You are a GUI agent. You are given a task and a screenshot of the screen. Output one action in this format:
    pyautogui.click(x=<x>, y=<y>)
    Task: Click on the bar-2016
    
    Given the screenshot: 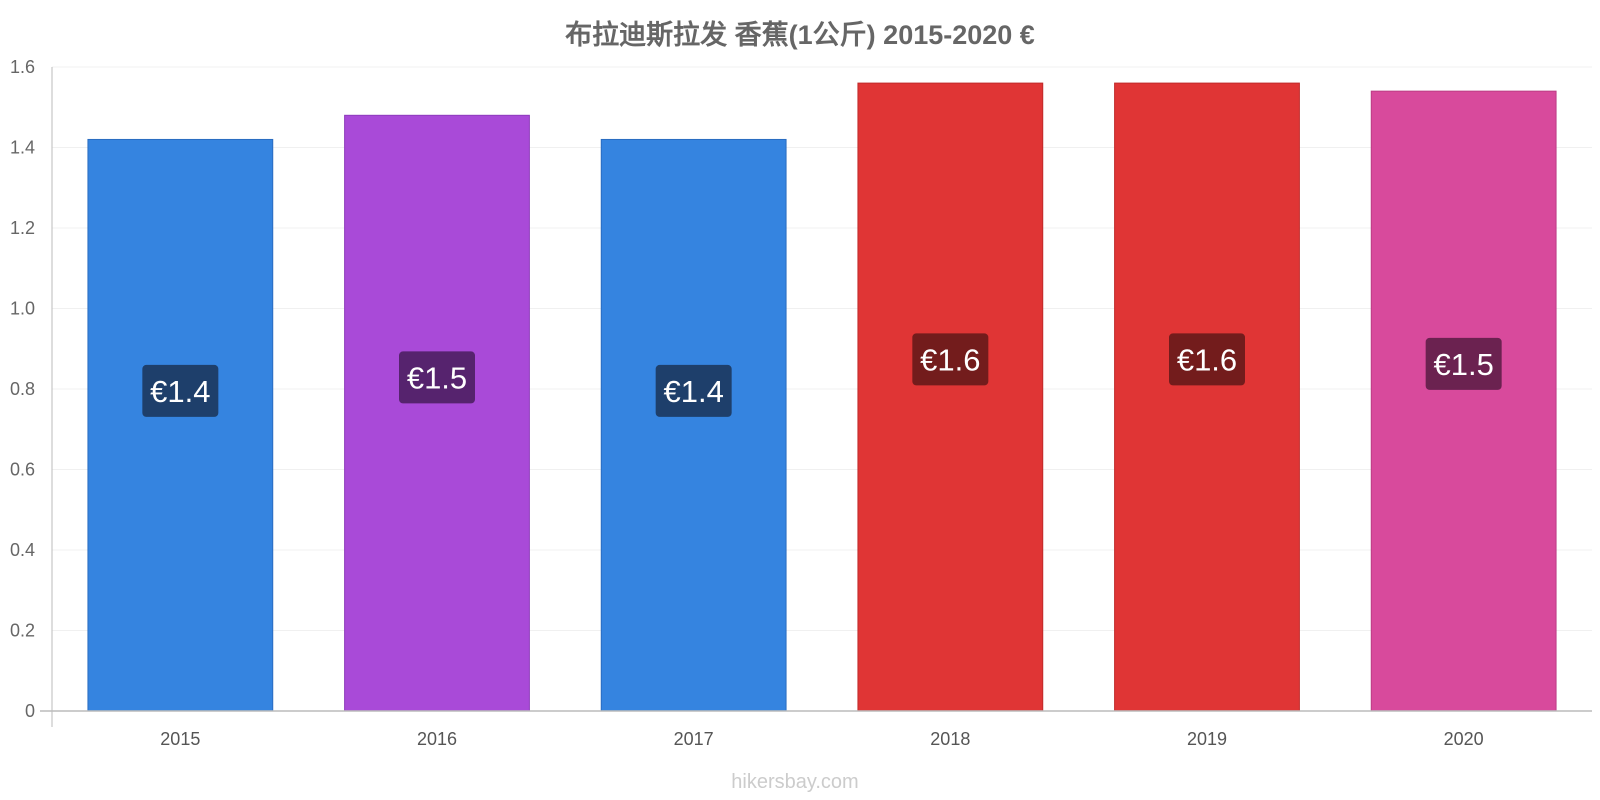 What is the action you would take?
    pyautogui.click(x=437, y=413)
    